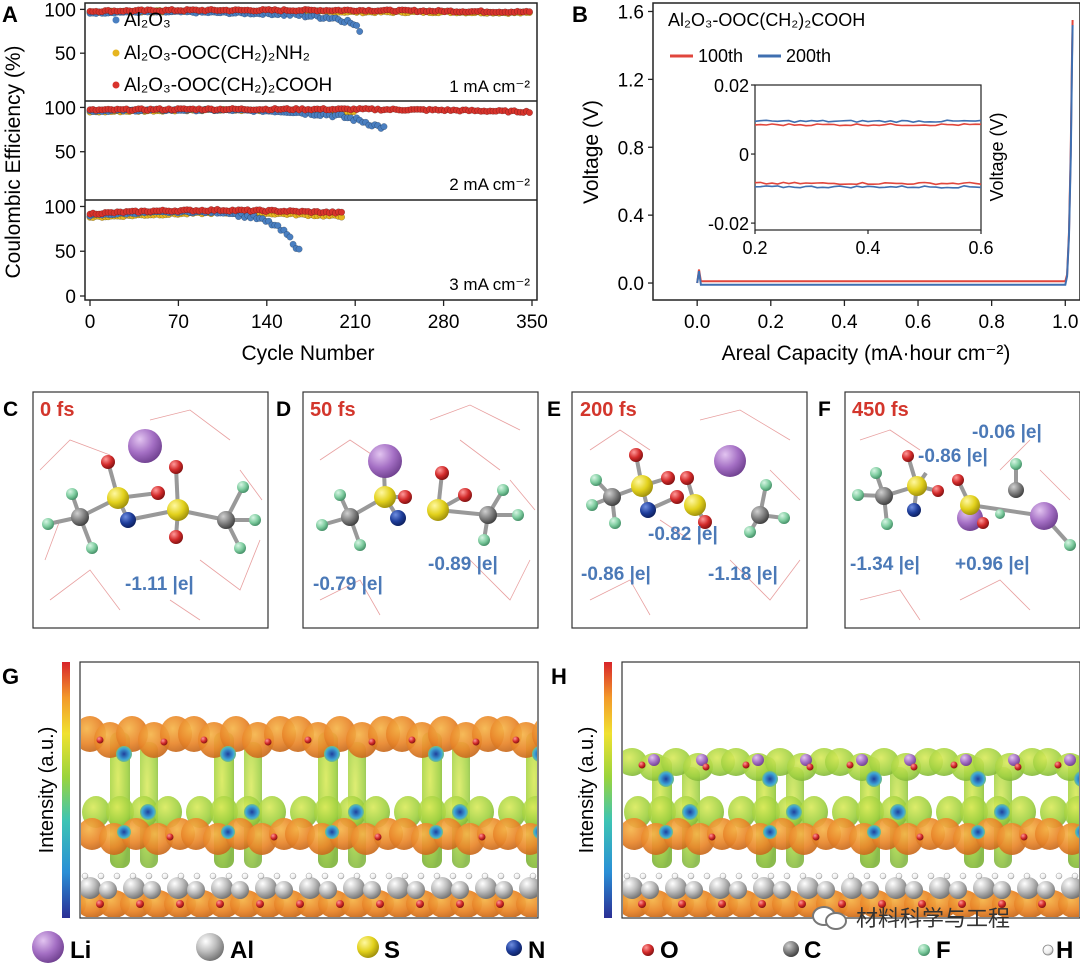  What do you see at coordinates (616, 574) in the screenshot?
I see `charge-label: -0.86 |e|` at bounding box center [616, 574].